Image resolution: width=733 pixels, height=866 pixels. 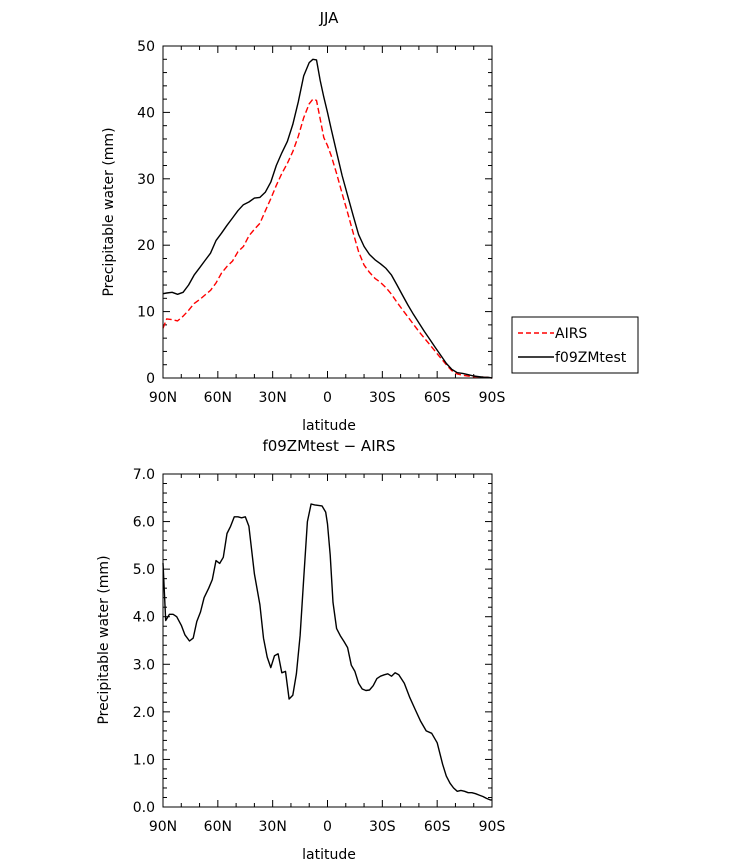 I want to click on y-tick-label-30: 30, so click(x=146, y=180).